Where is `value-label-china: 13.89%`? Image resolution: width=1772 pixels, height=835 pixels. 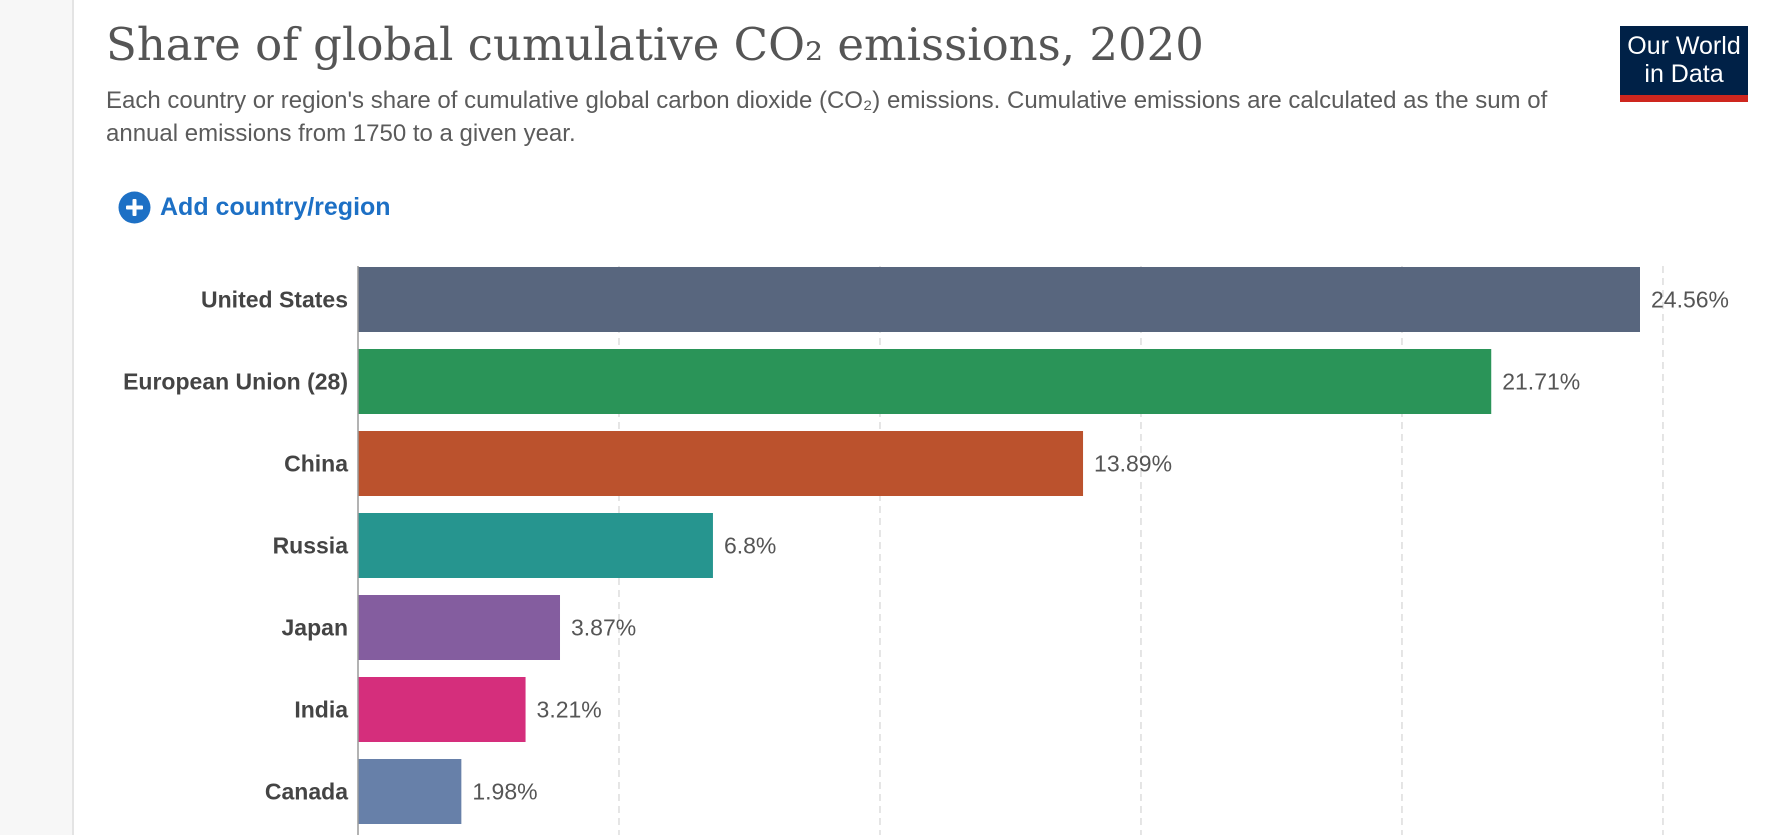 value-label-china: 13.89% is located at coordinates (1133, 464).